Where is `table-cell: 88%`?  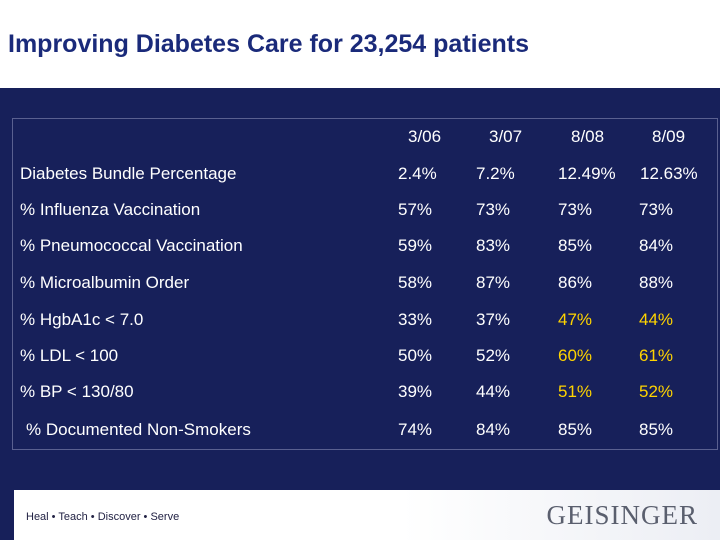
table-cell: 88% is located at coordinates (656, 282).